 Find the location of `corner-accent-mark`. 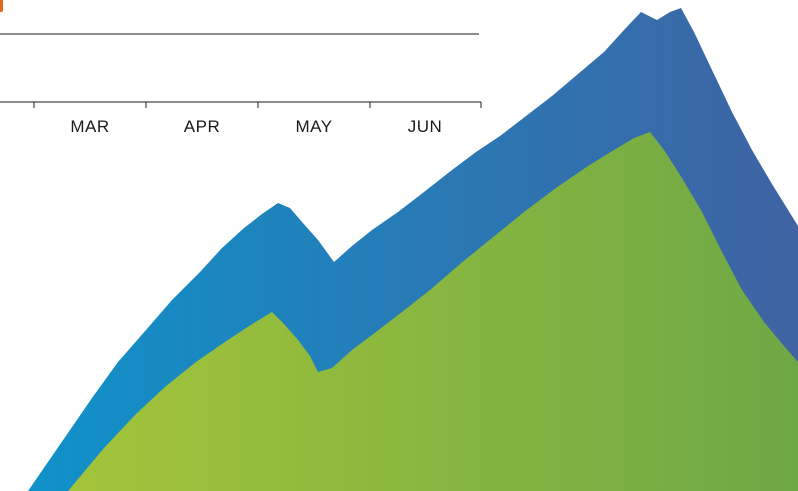

corner-accent-mark is located at coordinates (1, 6).